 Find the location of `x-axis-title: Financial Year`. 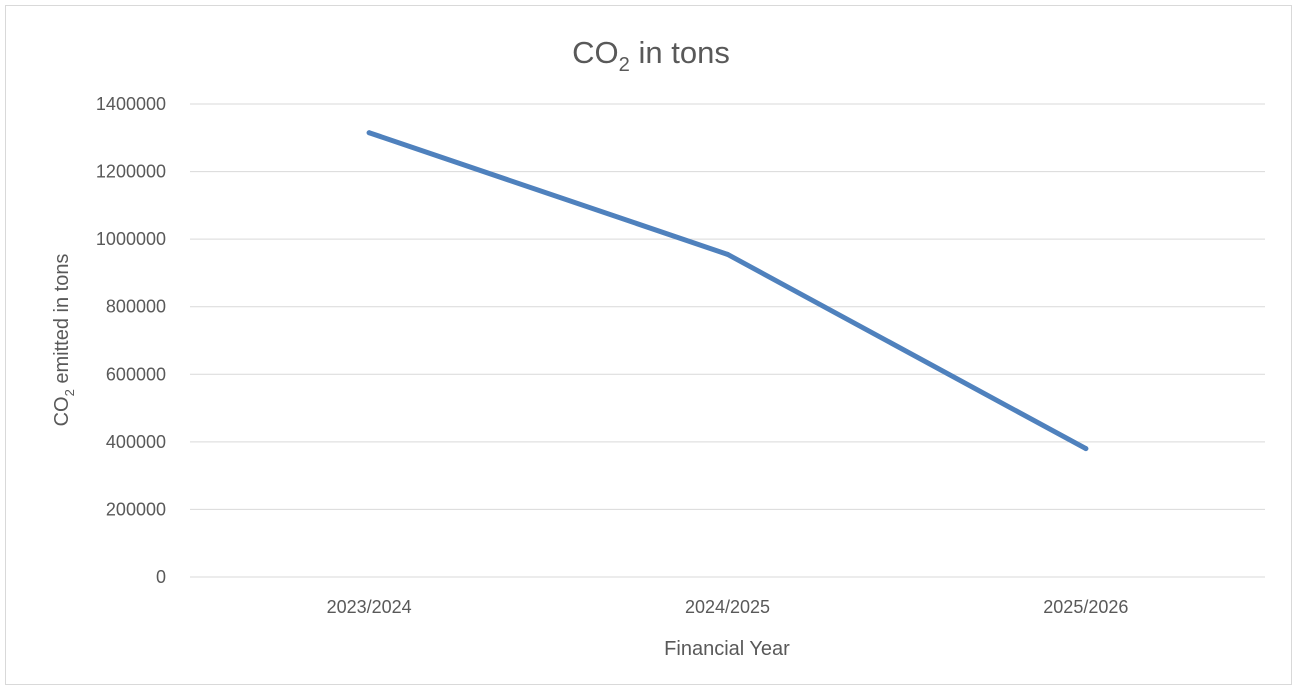

x-axis-title: Financial Year is located at coordinates (727, 649).